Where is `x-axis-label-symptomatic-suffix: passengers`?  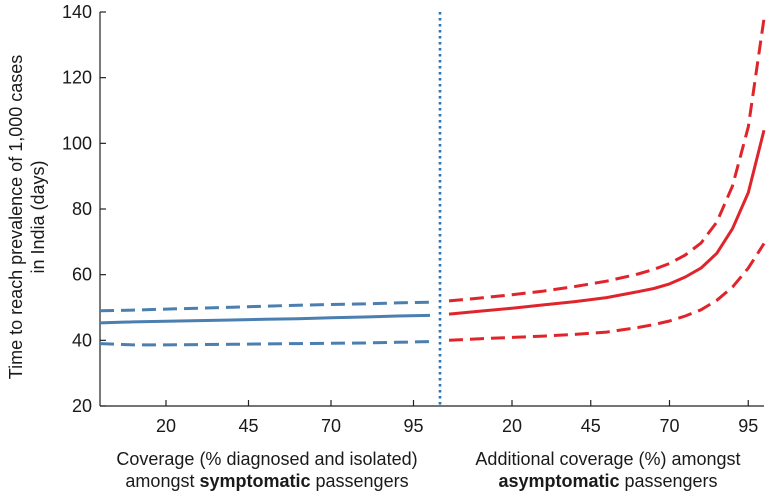
x-axis-label-symptomatic-suffix: passengers is located at coordinates (359, 481).